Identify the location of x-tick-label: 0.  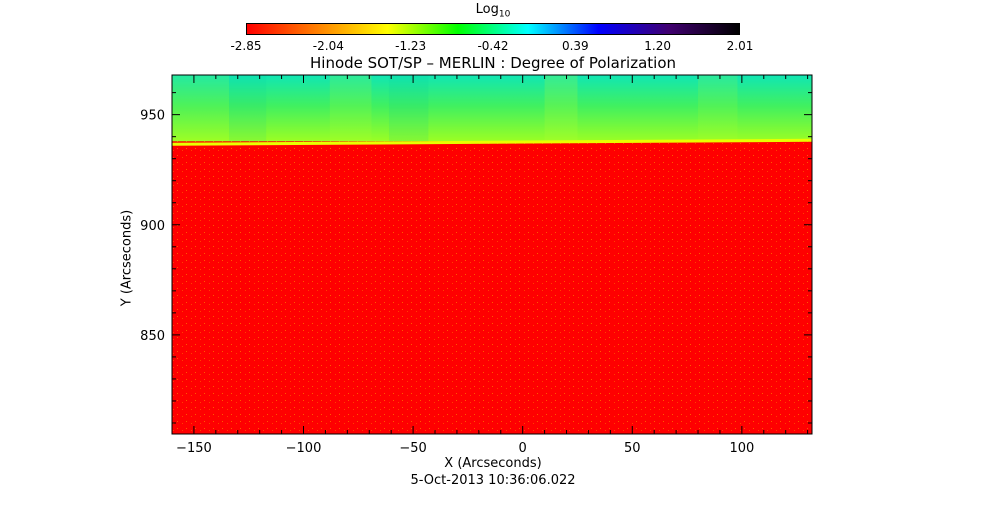
(523, 448).